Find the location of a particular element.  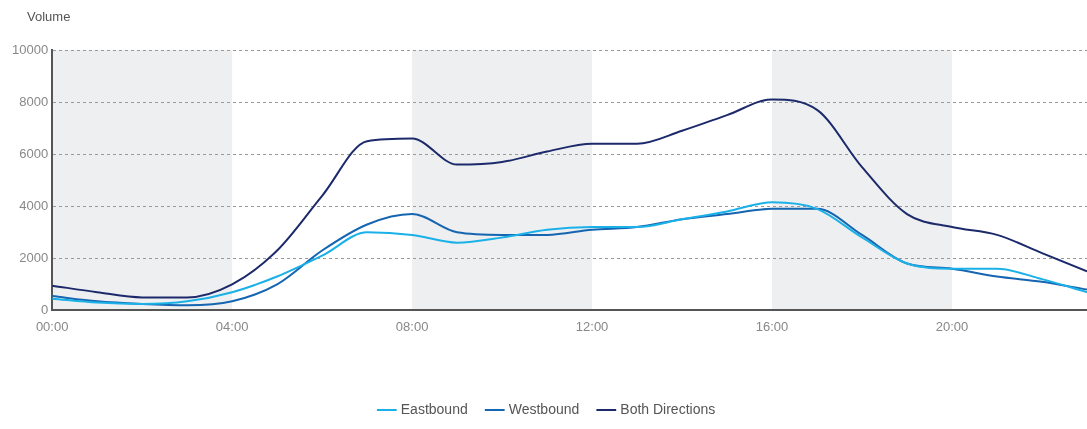

x-tick-label: 04:00 is located at coordinates (232, 326).